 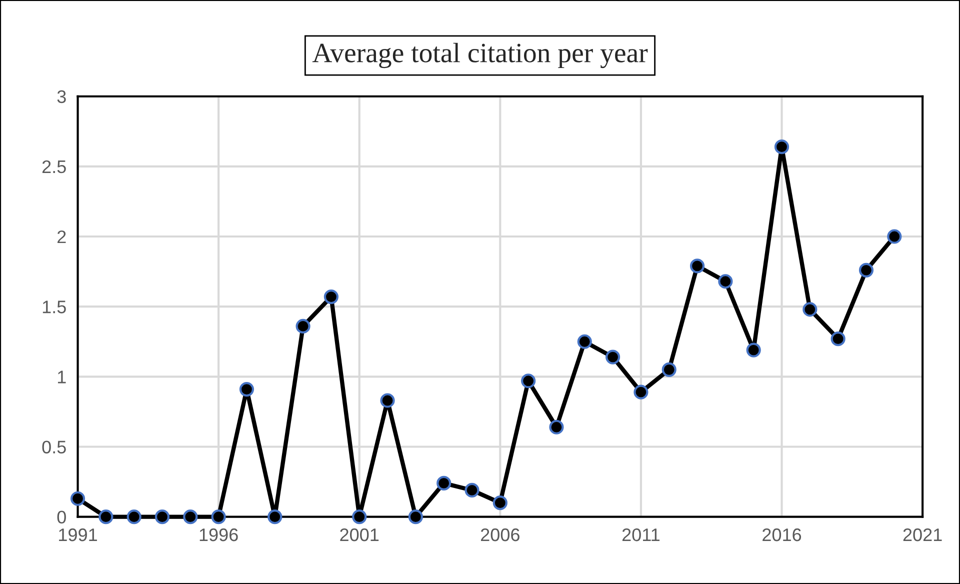 I want to click on y-tick-label: 1.5, so click(x=54, y=307).